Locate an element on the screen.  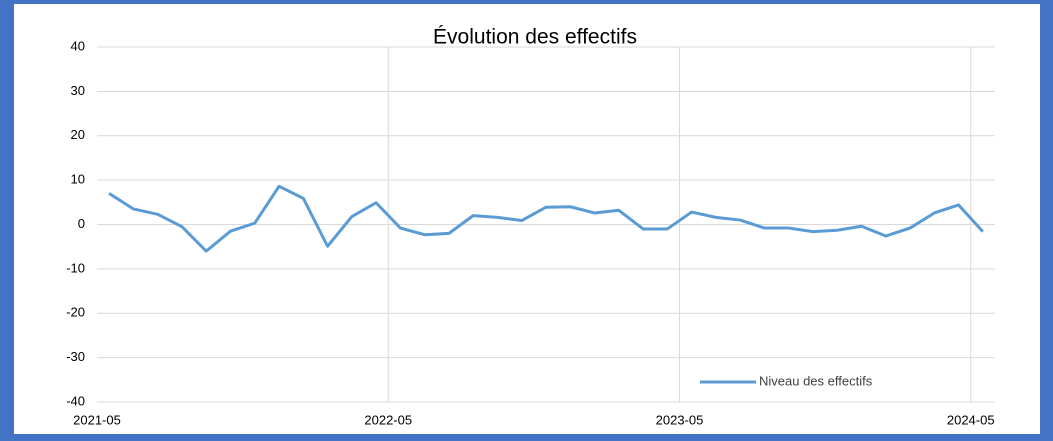
y-tick-label: -30 is located at coordinates (75, 356).